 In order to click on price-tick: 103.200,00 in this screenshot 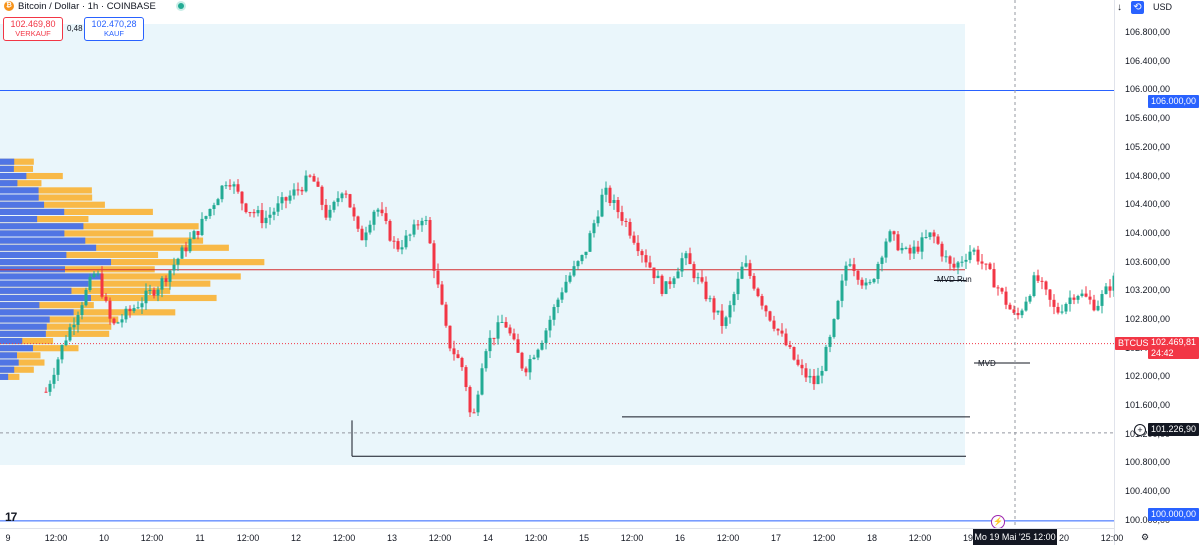, I will do `click(1148, 290)`.